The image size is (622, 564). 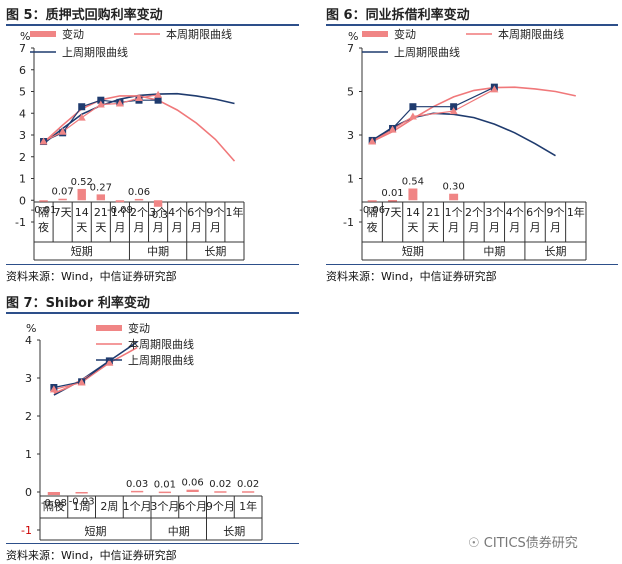 I want to click on watermark: ☉ CITICS债券研究, so click(x=523, y=541).